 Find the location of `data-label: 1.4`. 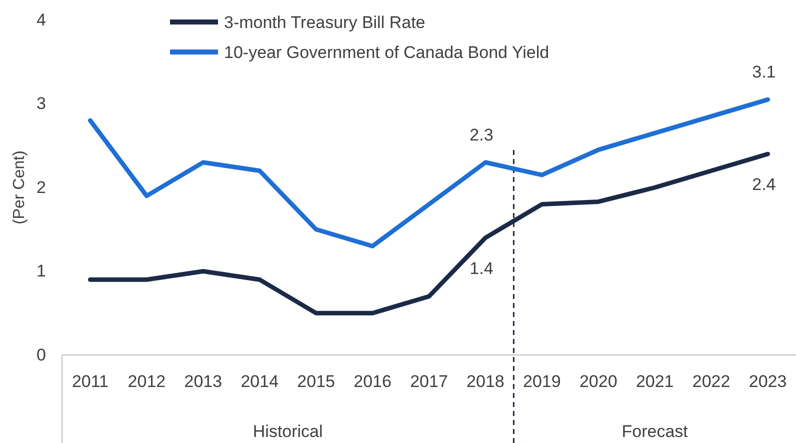

data-label: 1.4 is located at coordinates (482, 268).